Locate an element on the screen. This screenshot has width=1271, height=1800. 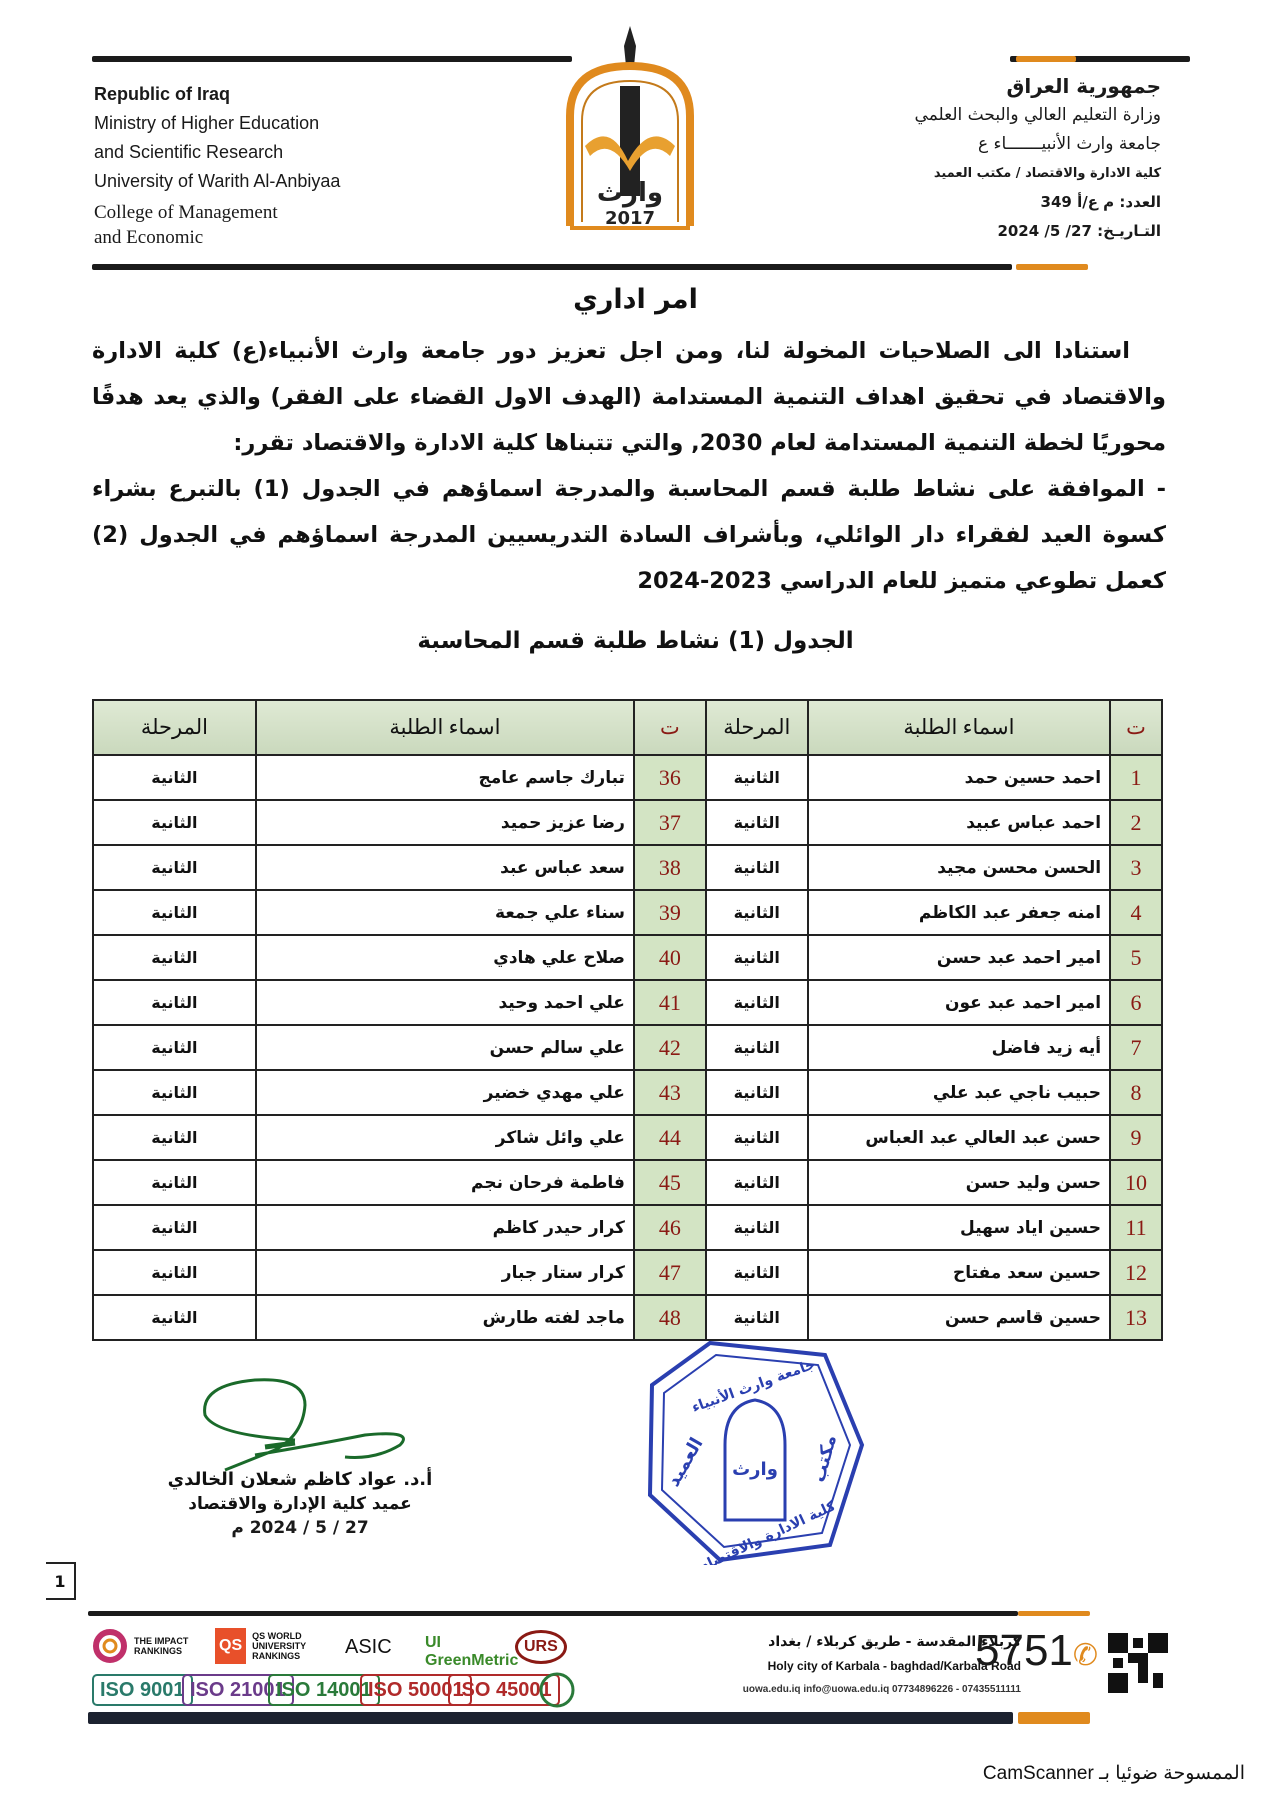
logo-qs: QS WORLD UNIVERSITY RANKINGS is located at coordinates (279, 1646).